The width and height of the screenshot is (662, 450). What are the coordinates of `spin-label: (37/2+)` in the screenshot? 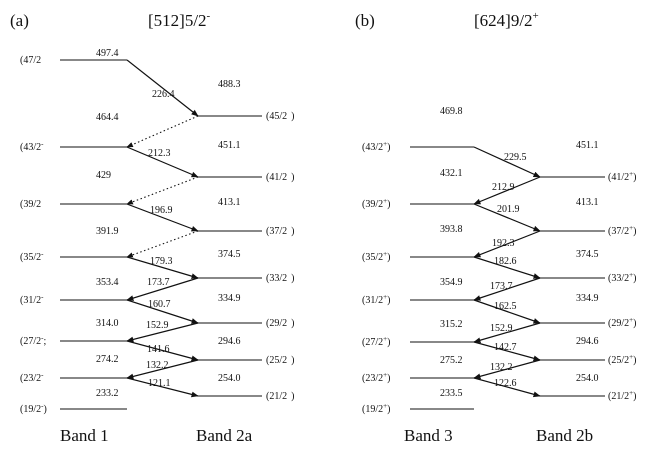 It's located at (622, 230).